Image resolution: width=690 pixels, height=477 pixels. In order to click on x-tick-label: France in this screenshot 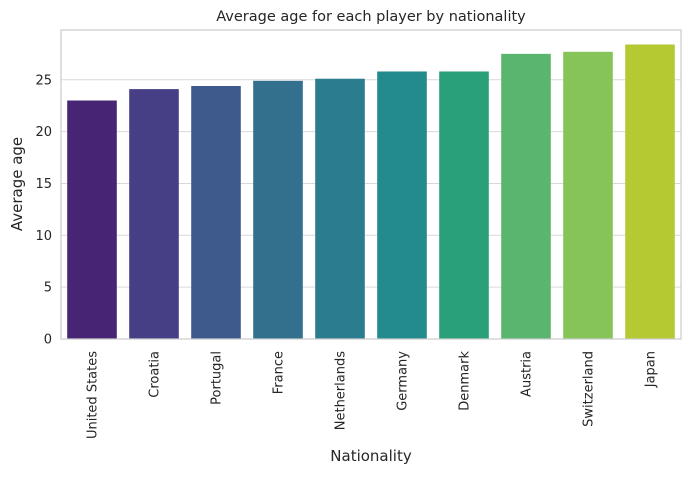, I will do `click(279, 372)`.